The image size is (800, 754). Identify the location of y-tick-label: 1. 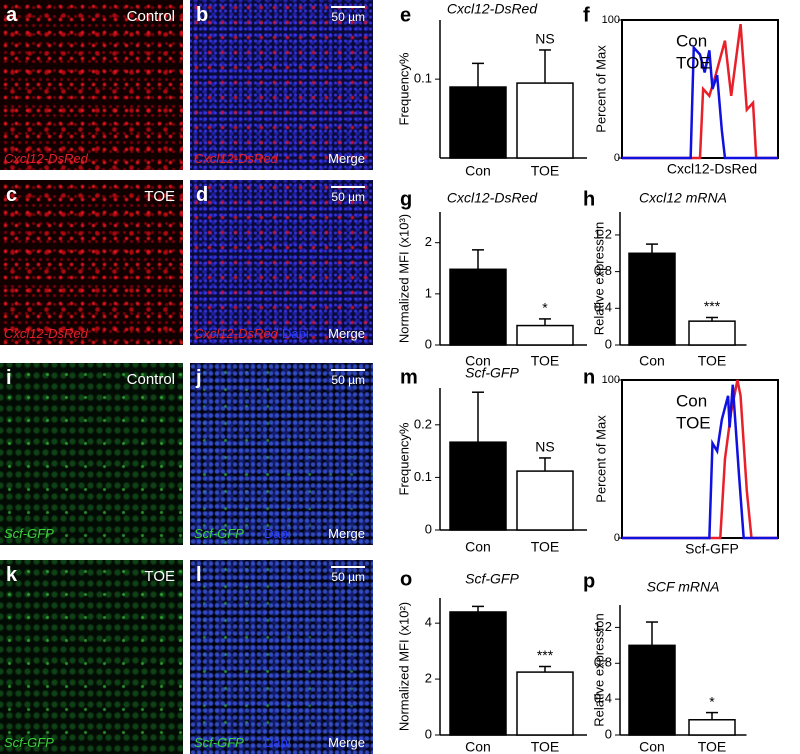
(428, 292).